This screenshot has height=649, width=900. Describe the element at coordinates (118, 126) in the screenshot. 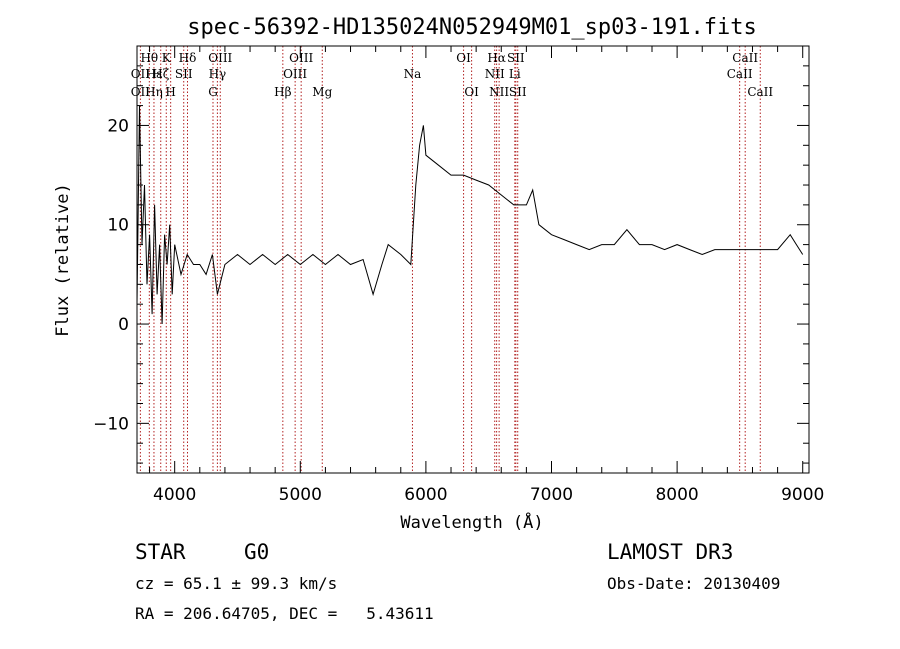

I see `y-tick-label: 20` at that location.